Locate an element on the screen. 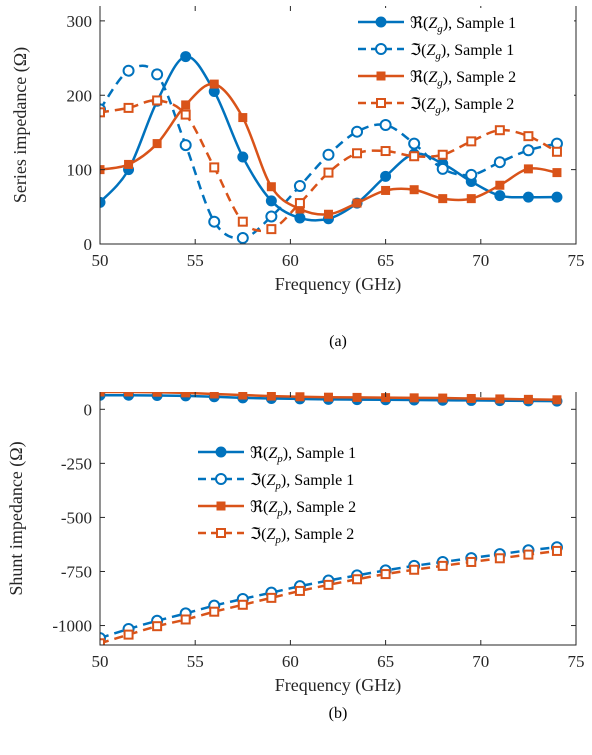 This screenshot has height=755, width=592. legend-label: ℑ(Zg), Sample 2 is located at coordinates (462, 106).